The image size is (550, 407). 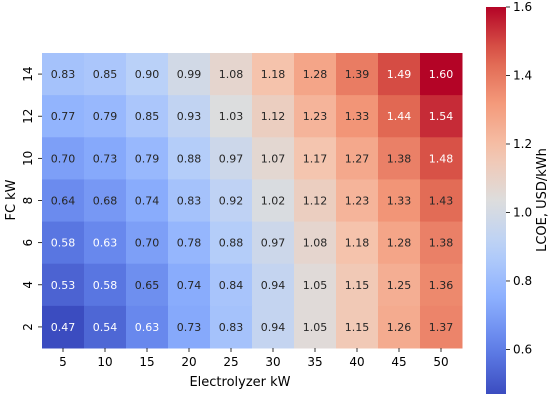 I want to click on cell-value-label: 1.18, so click(x=273, y=74).